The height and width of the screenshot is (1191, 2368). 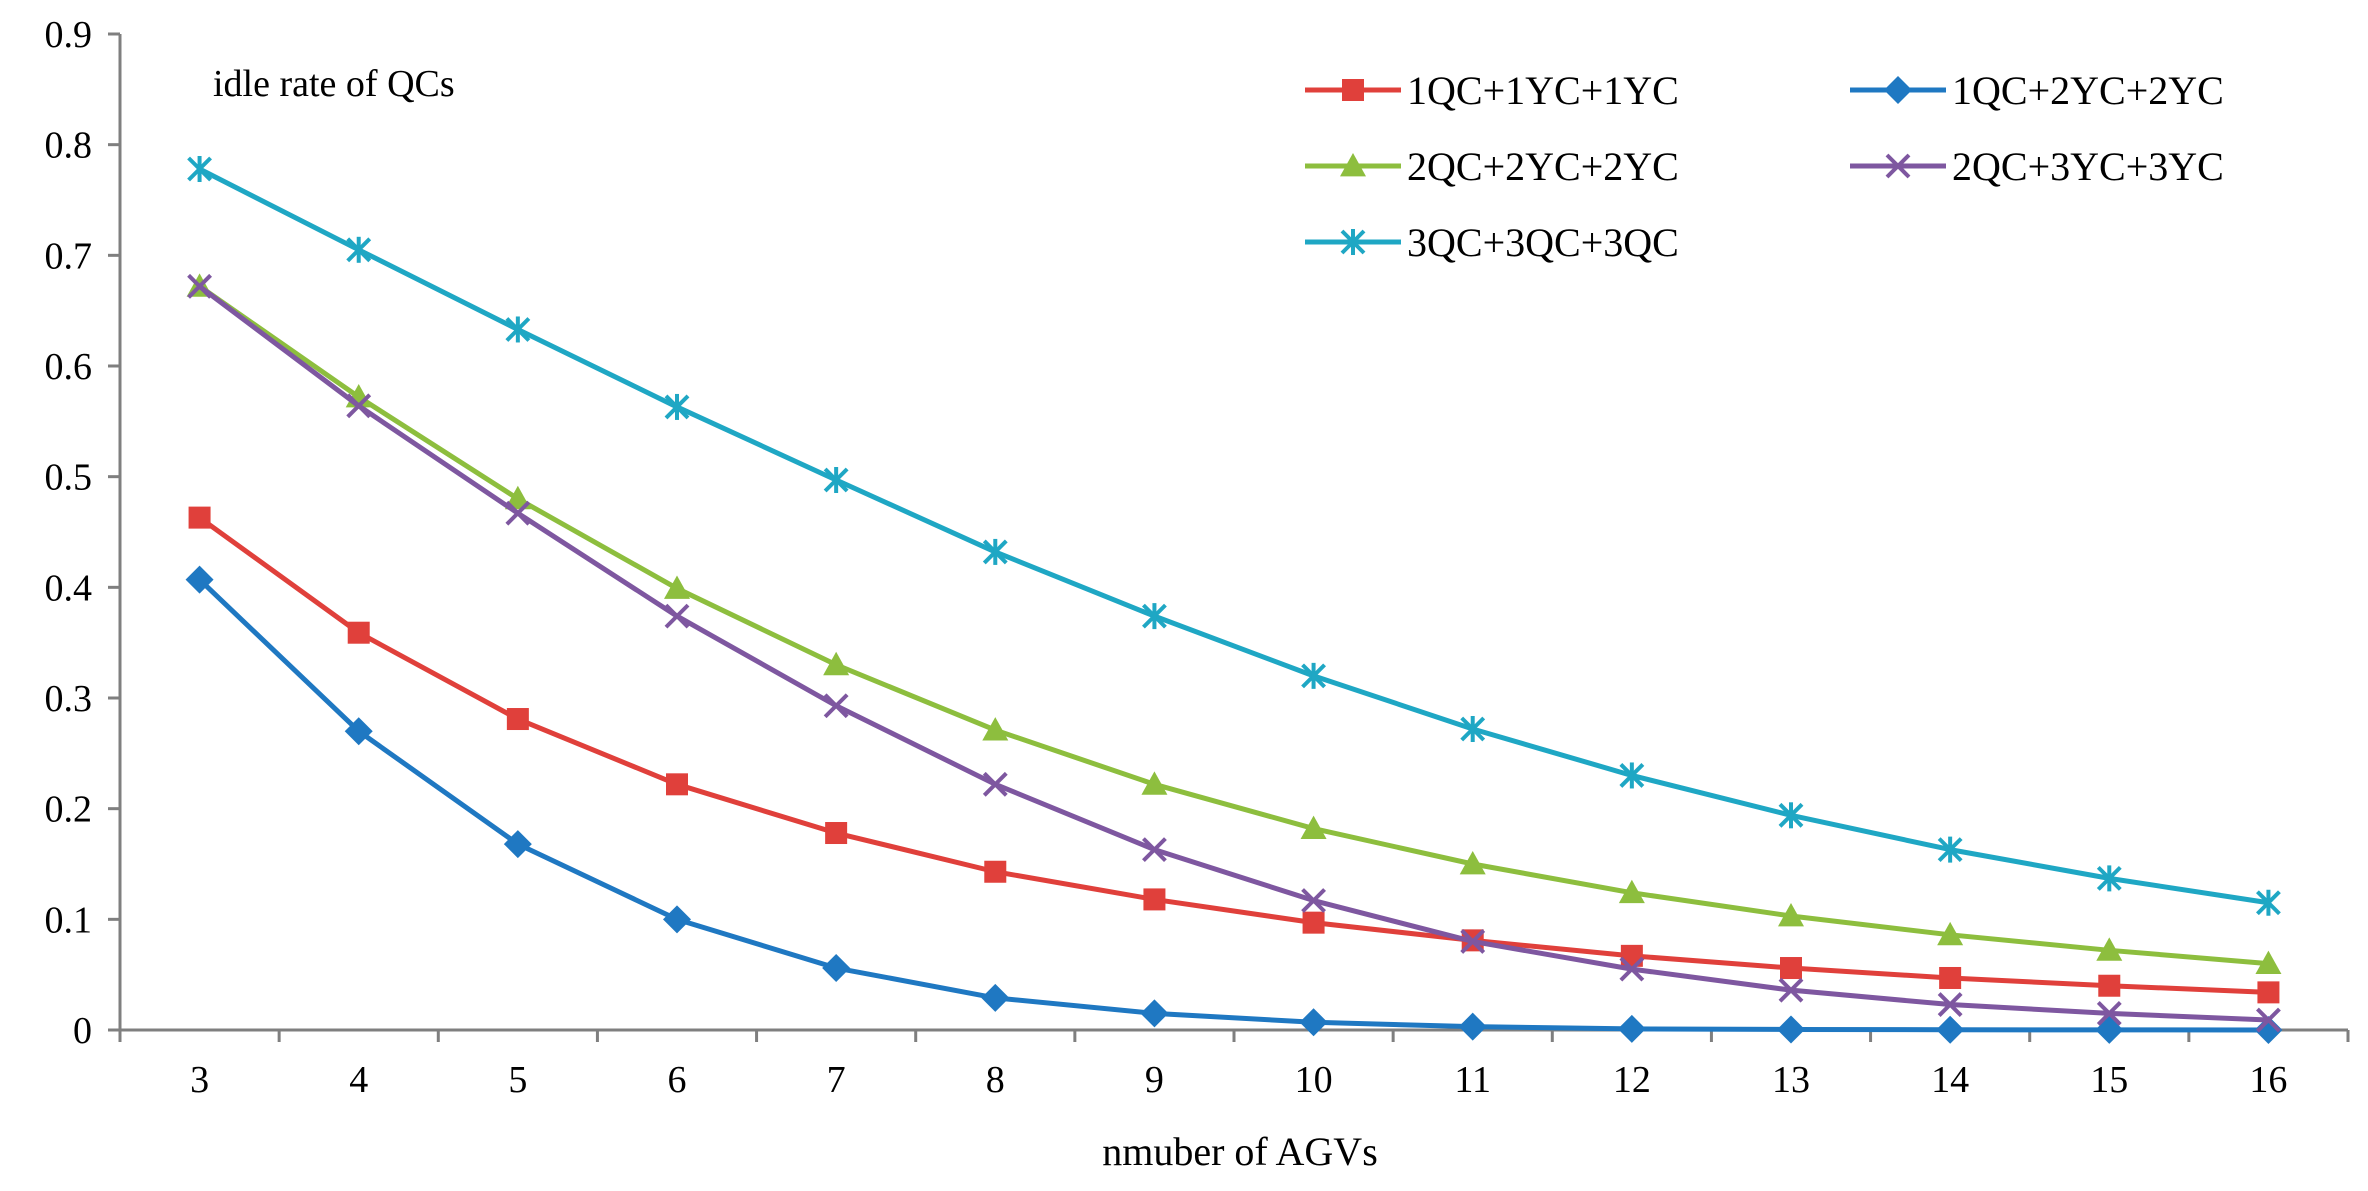 I want to click on x-axis-title: nmuber of AGVs, so click(x=1240, y=1151).